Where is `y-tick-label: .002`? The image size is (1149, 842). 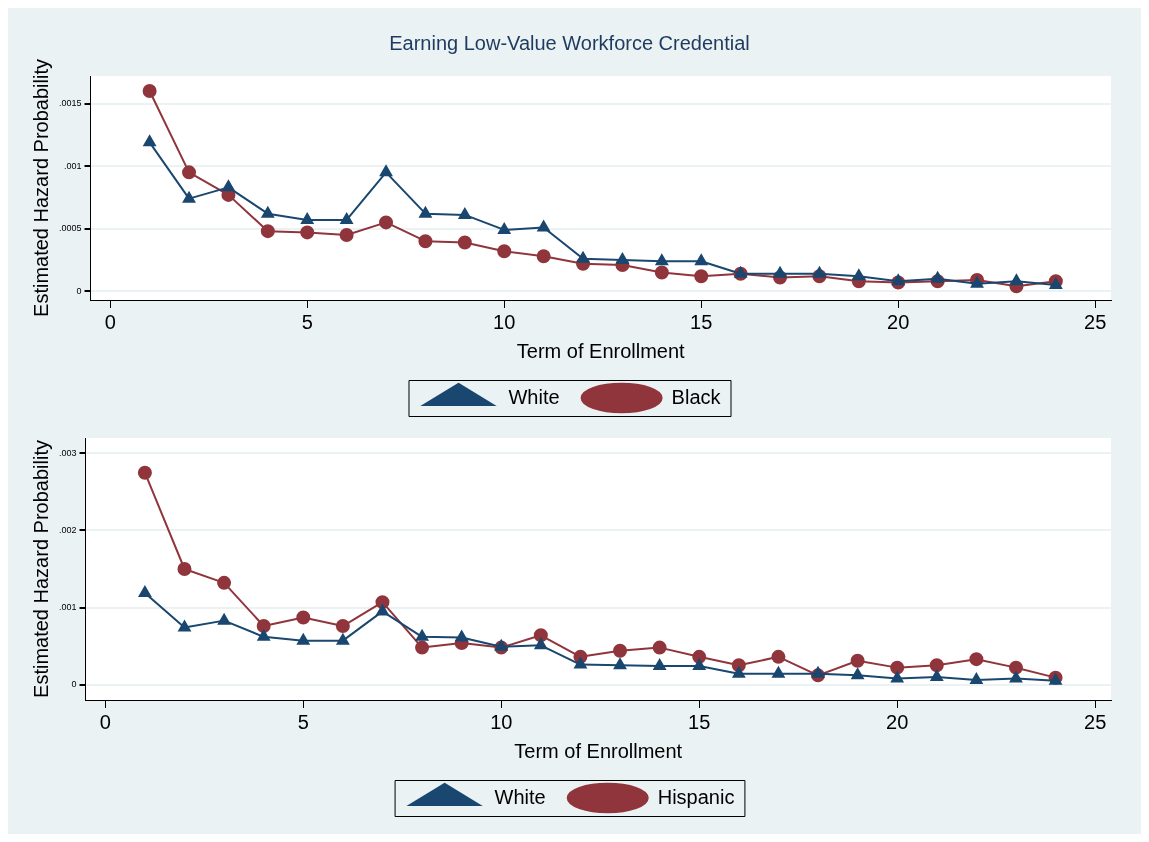 y-tick-label: .002 is located at coordinates (67, 529).